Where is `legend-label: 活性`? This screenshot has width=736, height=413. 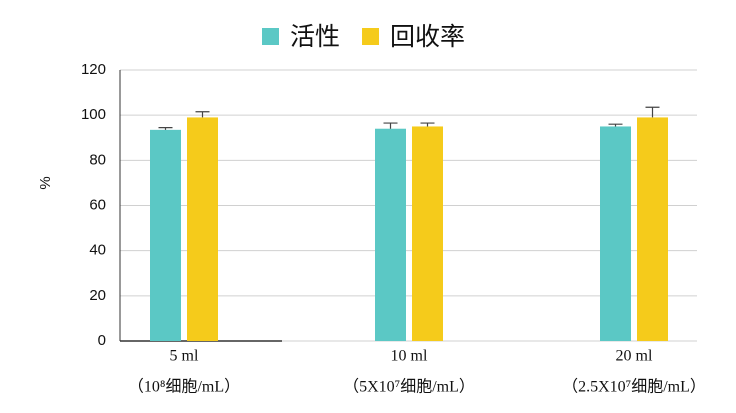
legend-label: 活性 is located at coordinates (315, 36).